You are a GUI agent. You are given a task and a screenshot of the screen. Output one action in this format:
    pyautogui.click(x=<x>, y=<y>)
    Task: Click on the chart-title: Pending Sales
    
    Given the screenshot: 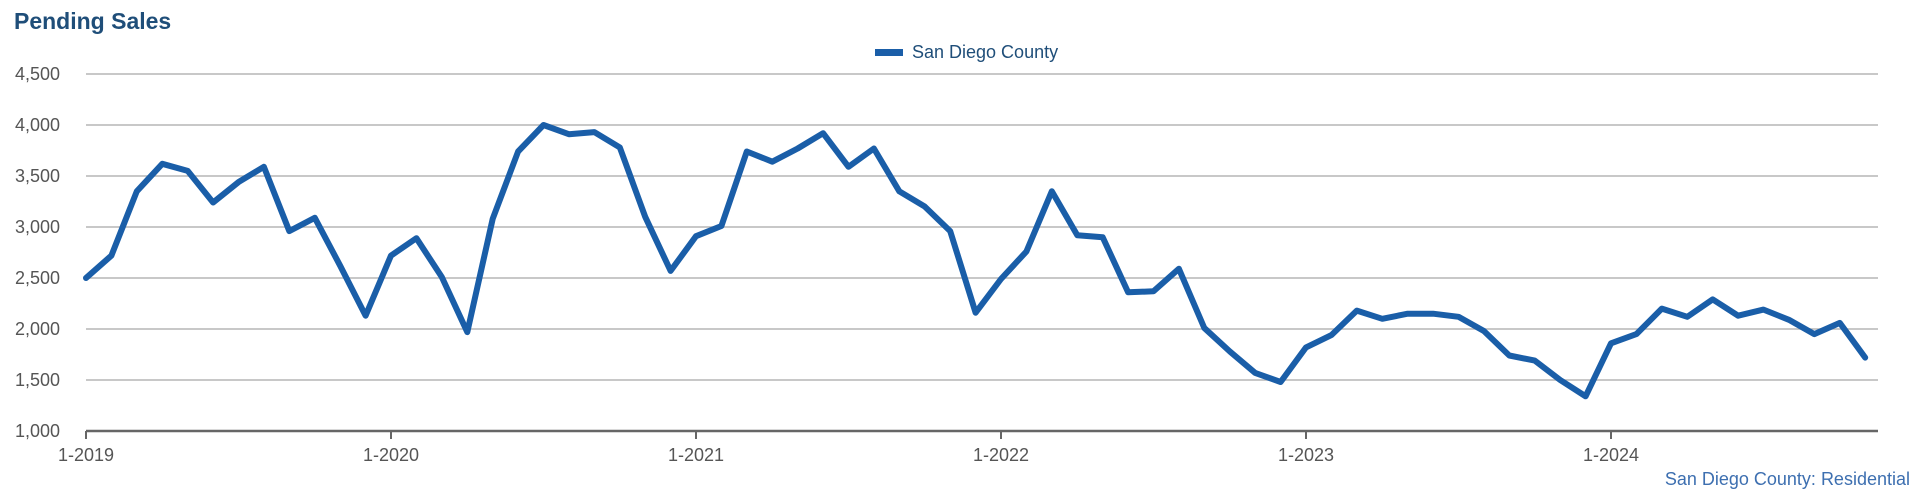 What is the action you would take?
    pyautogui.click(x=93, y=21)
    